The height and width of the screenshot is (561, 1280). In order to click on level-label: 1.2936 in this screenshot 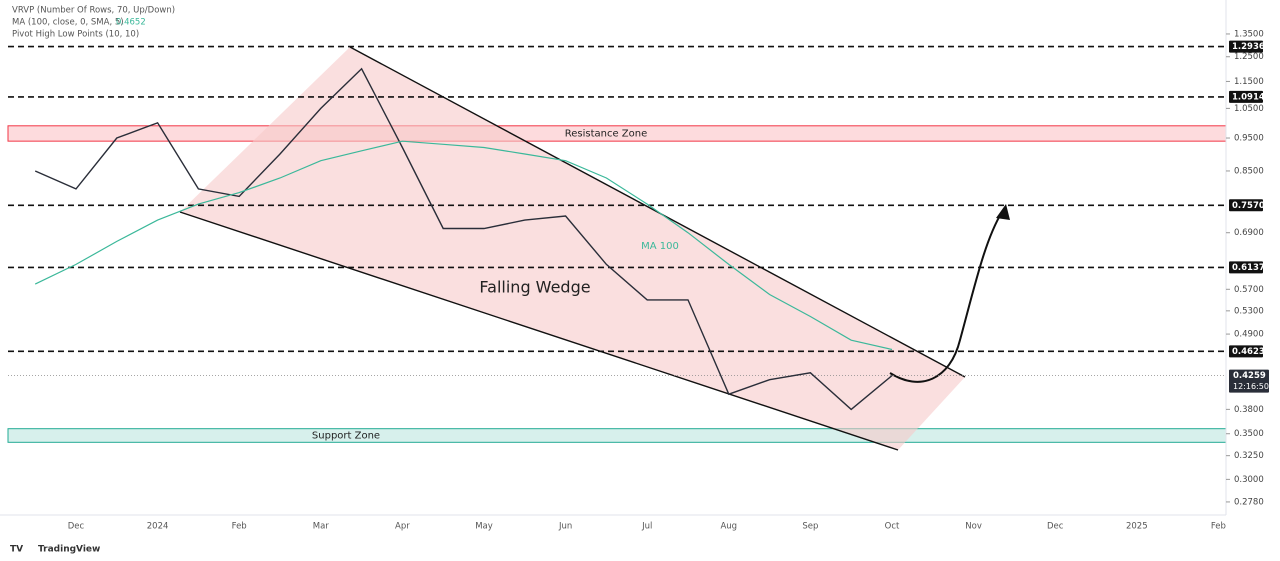, I will do `click(1248, 47)`.